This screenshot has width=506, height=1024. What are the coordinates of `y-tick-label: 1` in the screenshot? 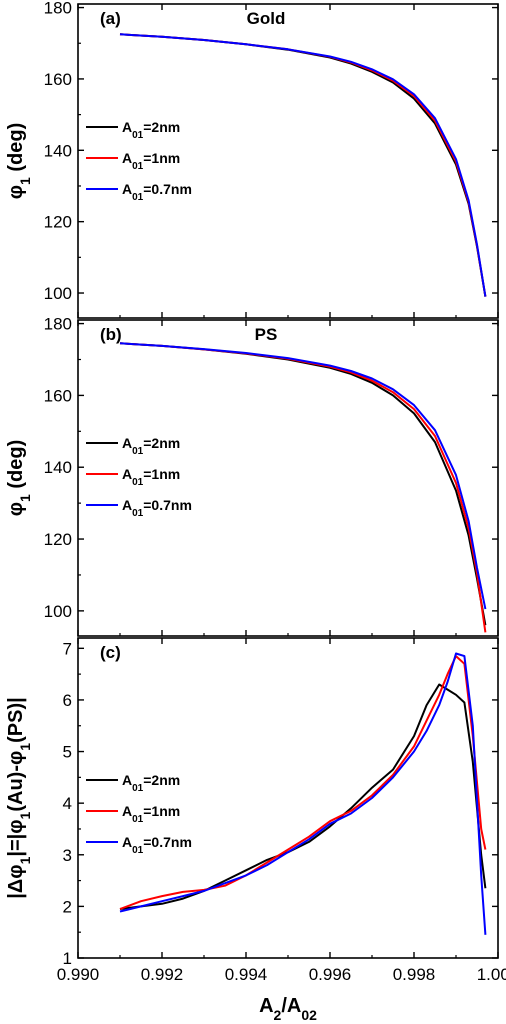 It's located at (67, 958).